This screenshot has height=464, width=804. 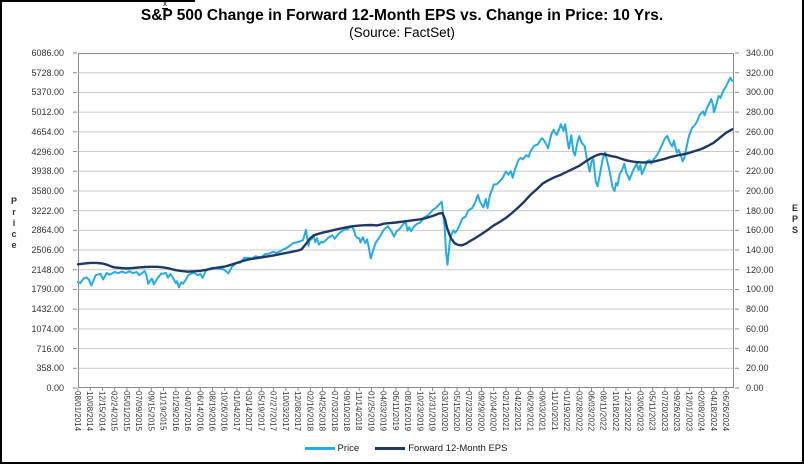 I want to click on x-axis-tick-label: 06/29/2021, so click(x=530, y=411).